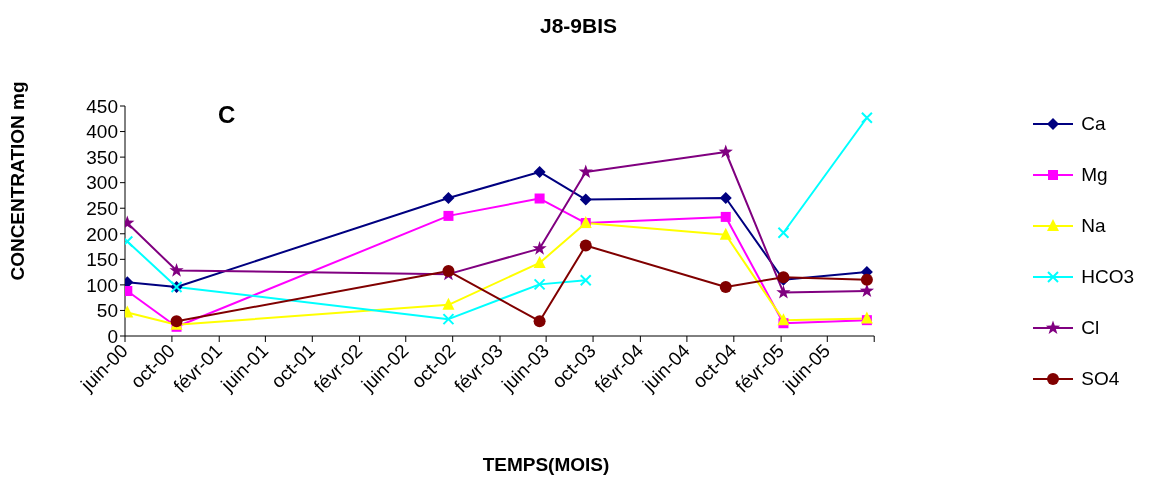 Image resolution: width=1157 pixels, height=493 pixels. I want to click on y-tick-label: 200, so click(102, 234).